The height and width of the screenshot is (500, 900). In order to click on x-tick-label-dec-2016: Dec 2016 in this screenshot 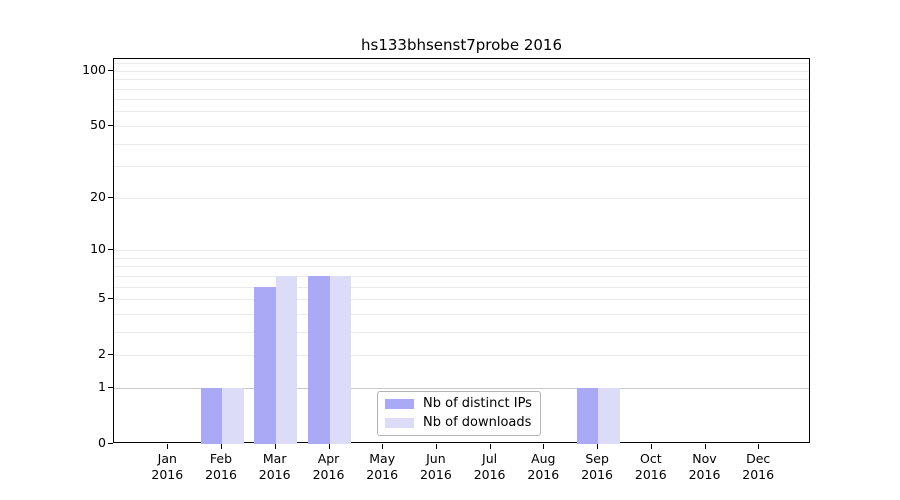, I will do `click(758, 466)`.